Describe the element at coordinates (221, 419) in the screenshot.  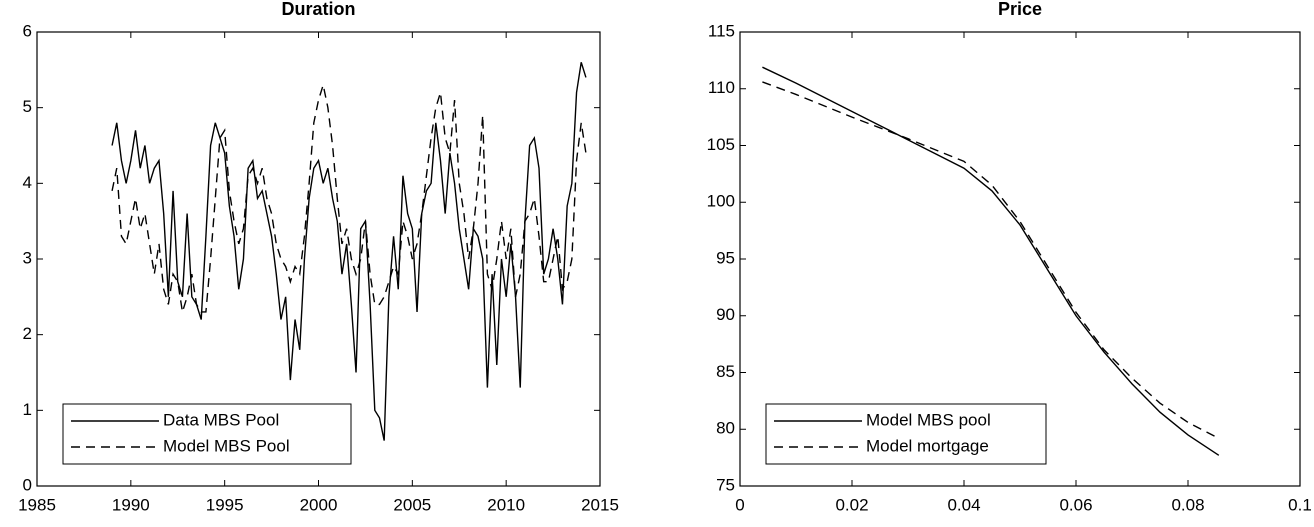
I see `legend-label: Data MBS Pool` at that location.